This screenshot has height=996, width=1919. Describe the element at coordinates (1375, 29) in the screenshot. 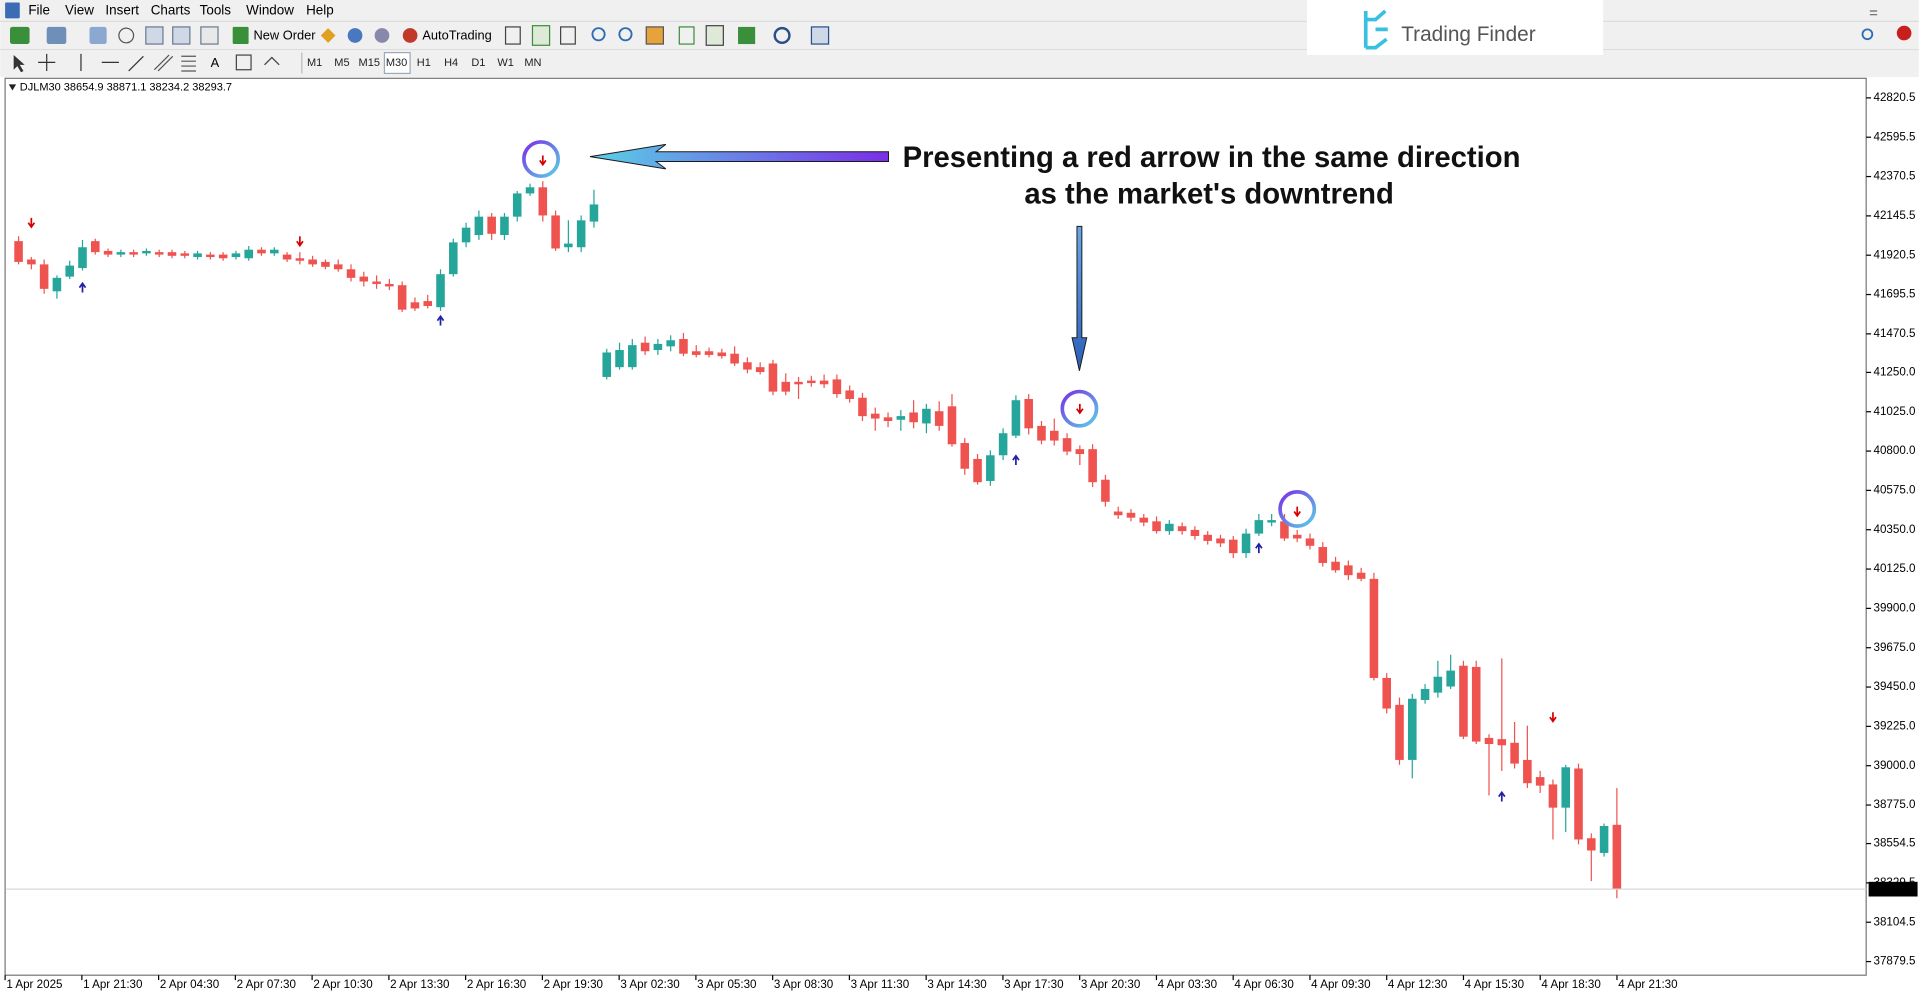

I see `logo-icon` at that location.